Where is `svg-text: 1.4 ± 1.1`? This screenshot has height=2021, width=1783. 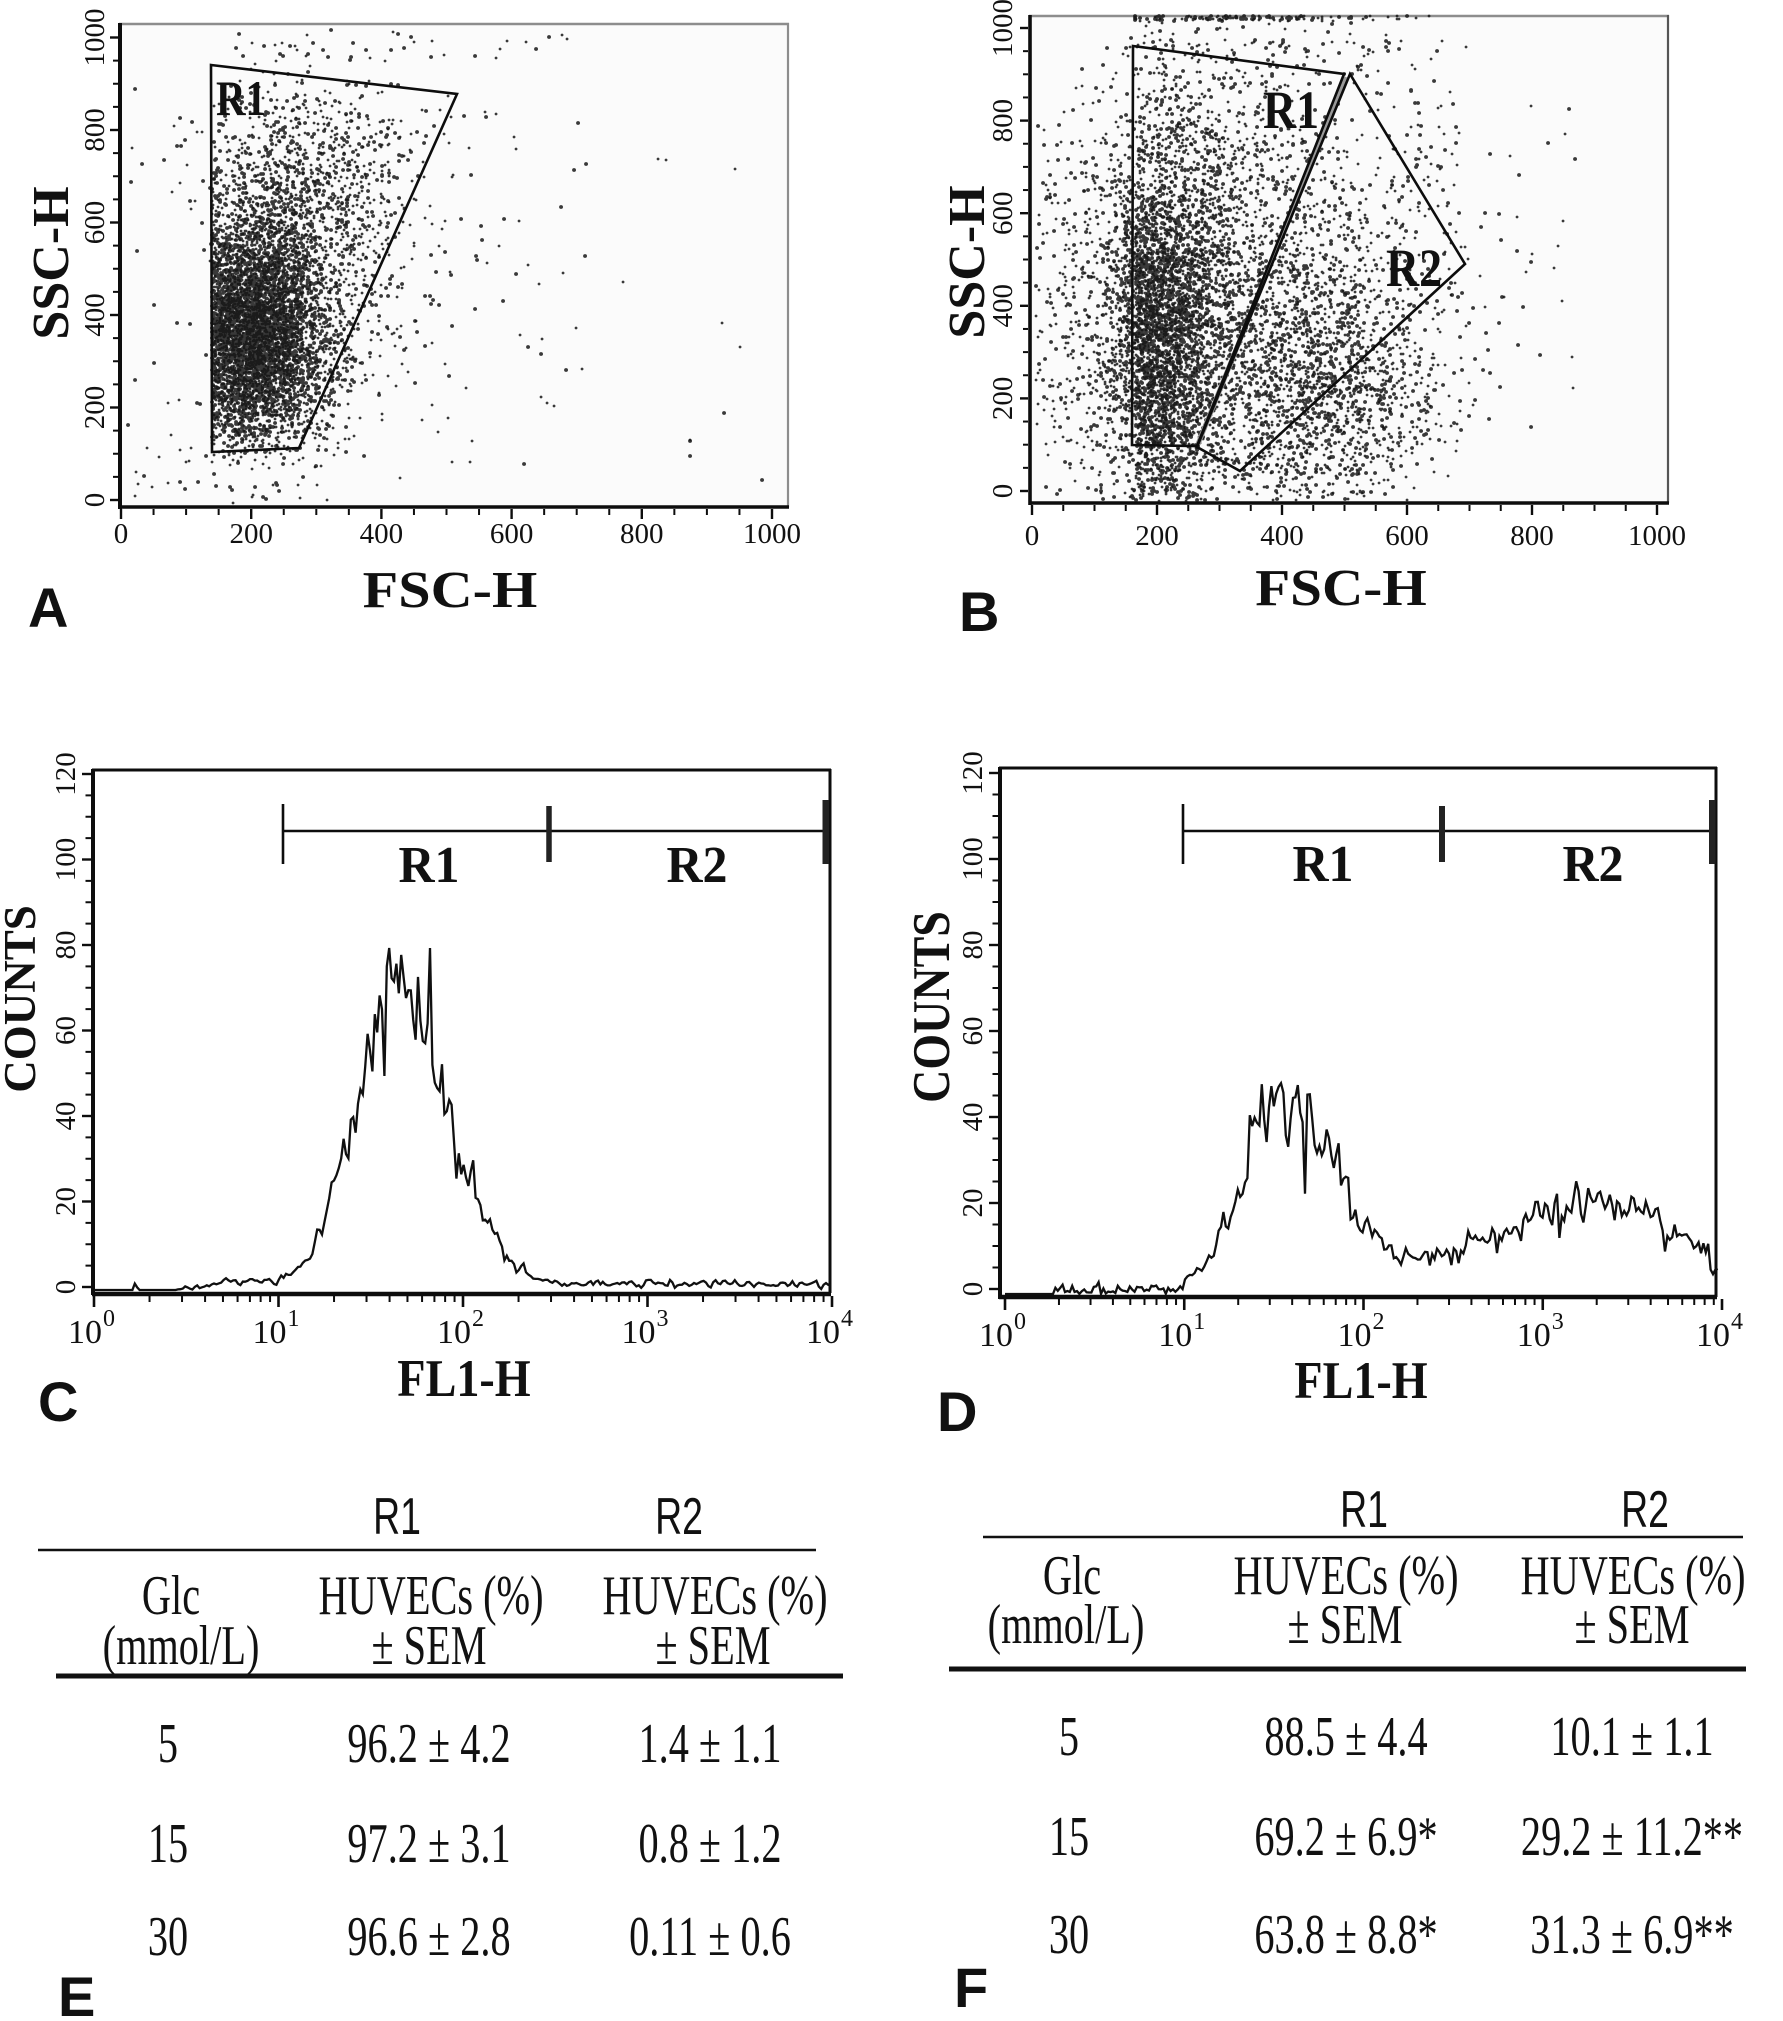 svg-text: 1.4 ± 1.1 is located at coordinates (709, 1744).